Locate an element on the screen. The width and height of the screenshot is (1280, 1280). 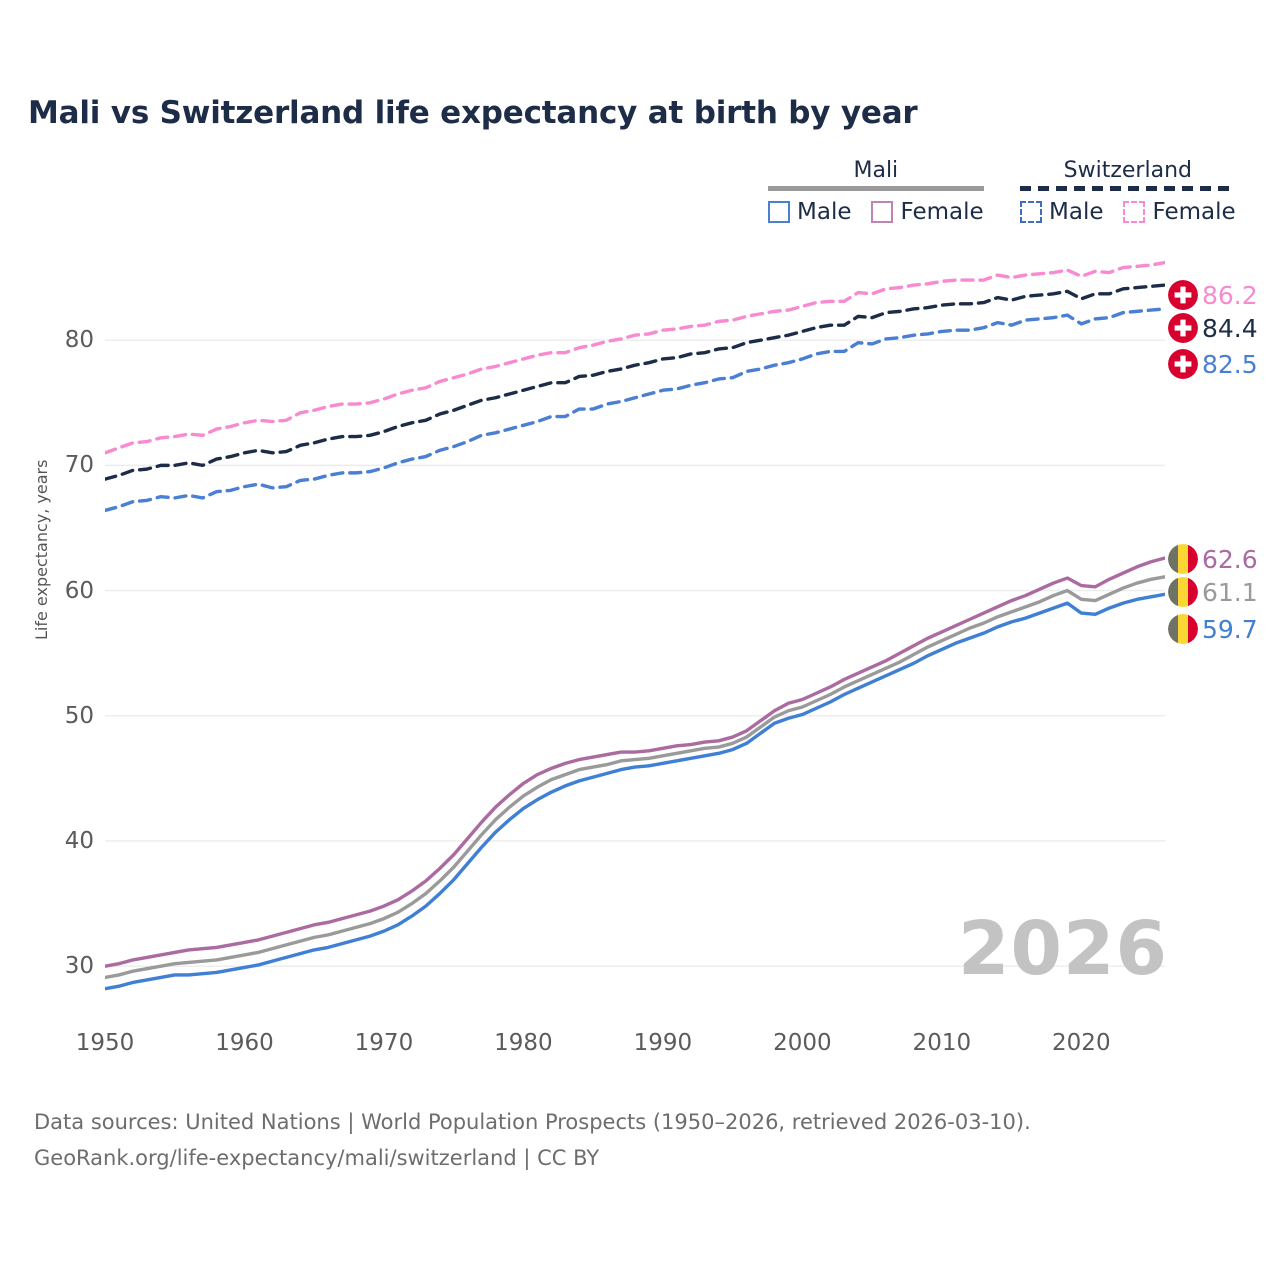
end-label-mali-male: 59.7 is located at coordinates (1213, 629).